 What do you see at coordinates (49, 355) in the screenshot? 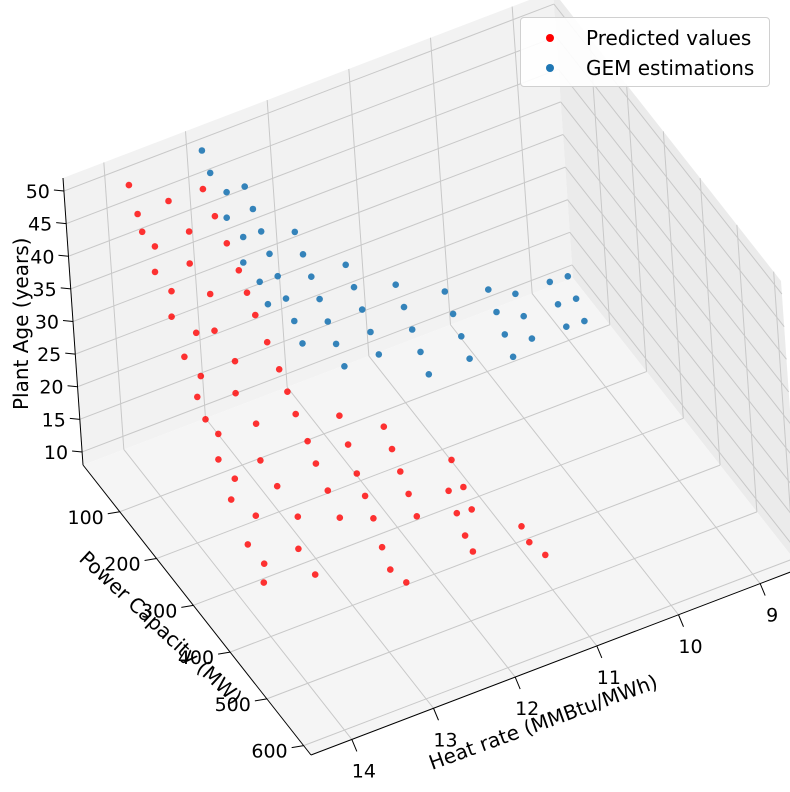
I see `z-tick-label: 25` at bounding box center [49, 355].